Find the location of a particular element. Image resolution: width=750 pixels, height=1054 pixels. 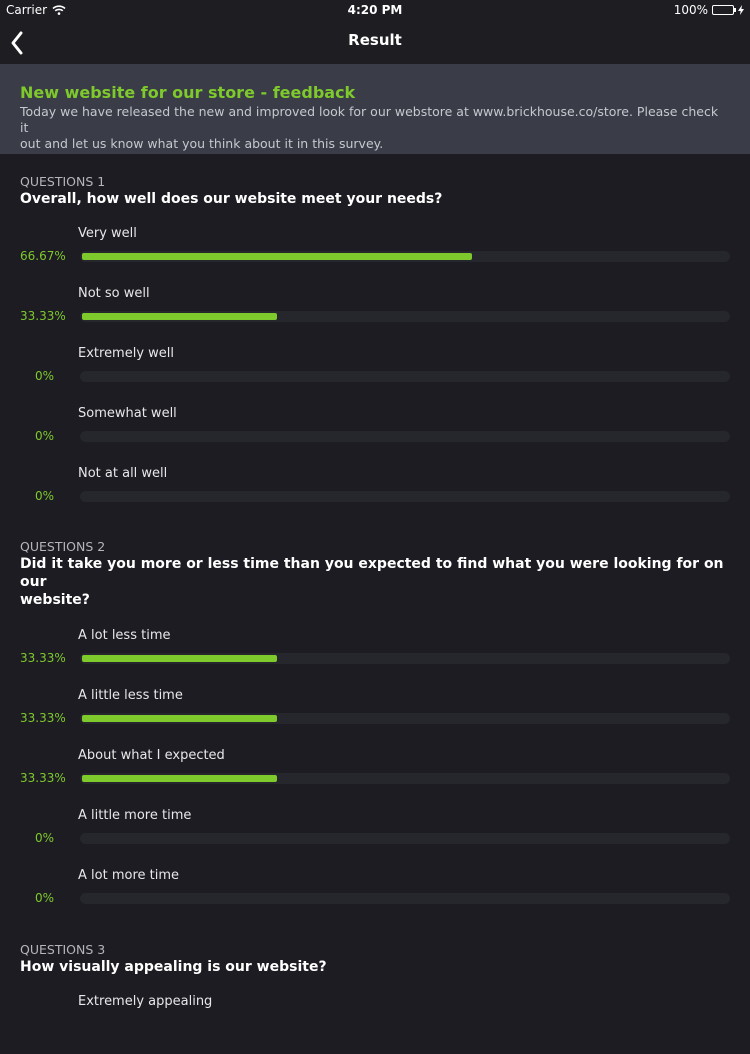

option-label: A lot less time is located at coordinates (124, 635).